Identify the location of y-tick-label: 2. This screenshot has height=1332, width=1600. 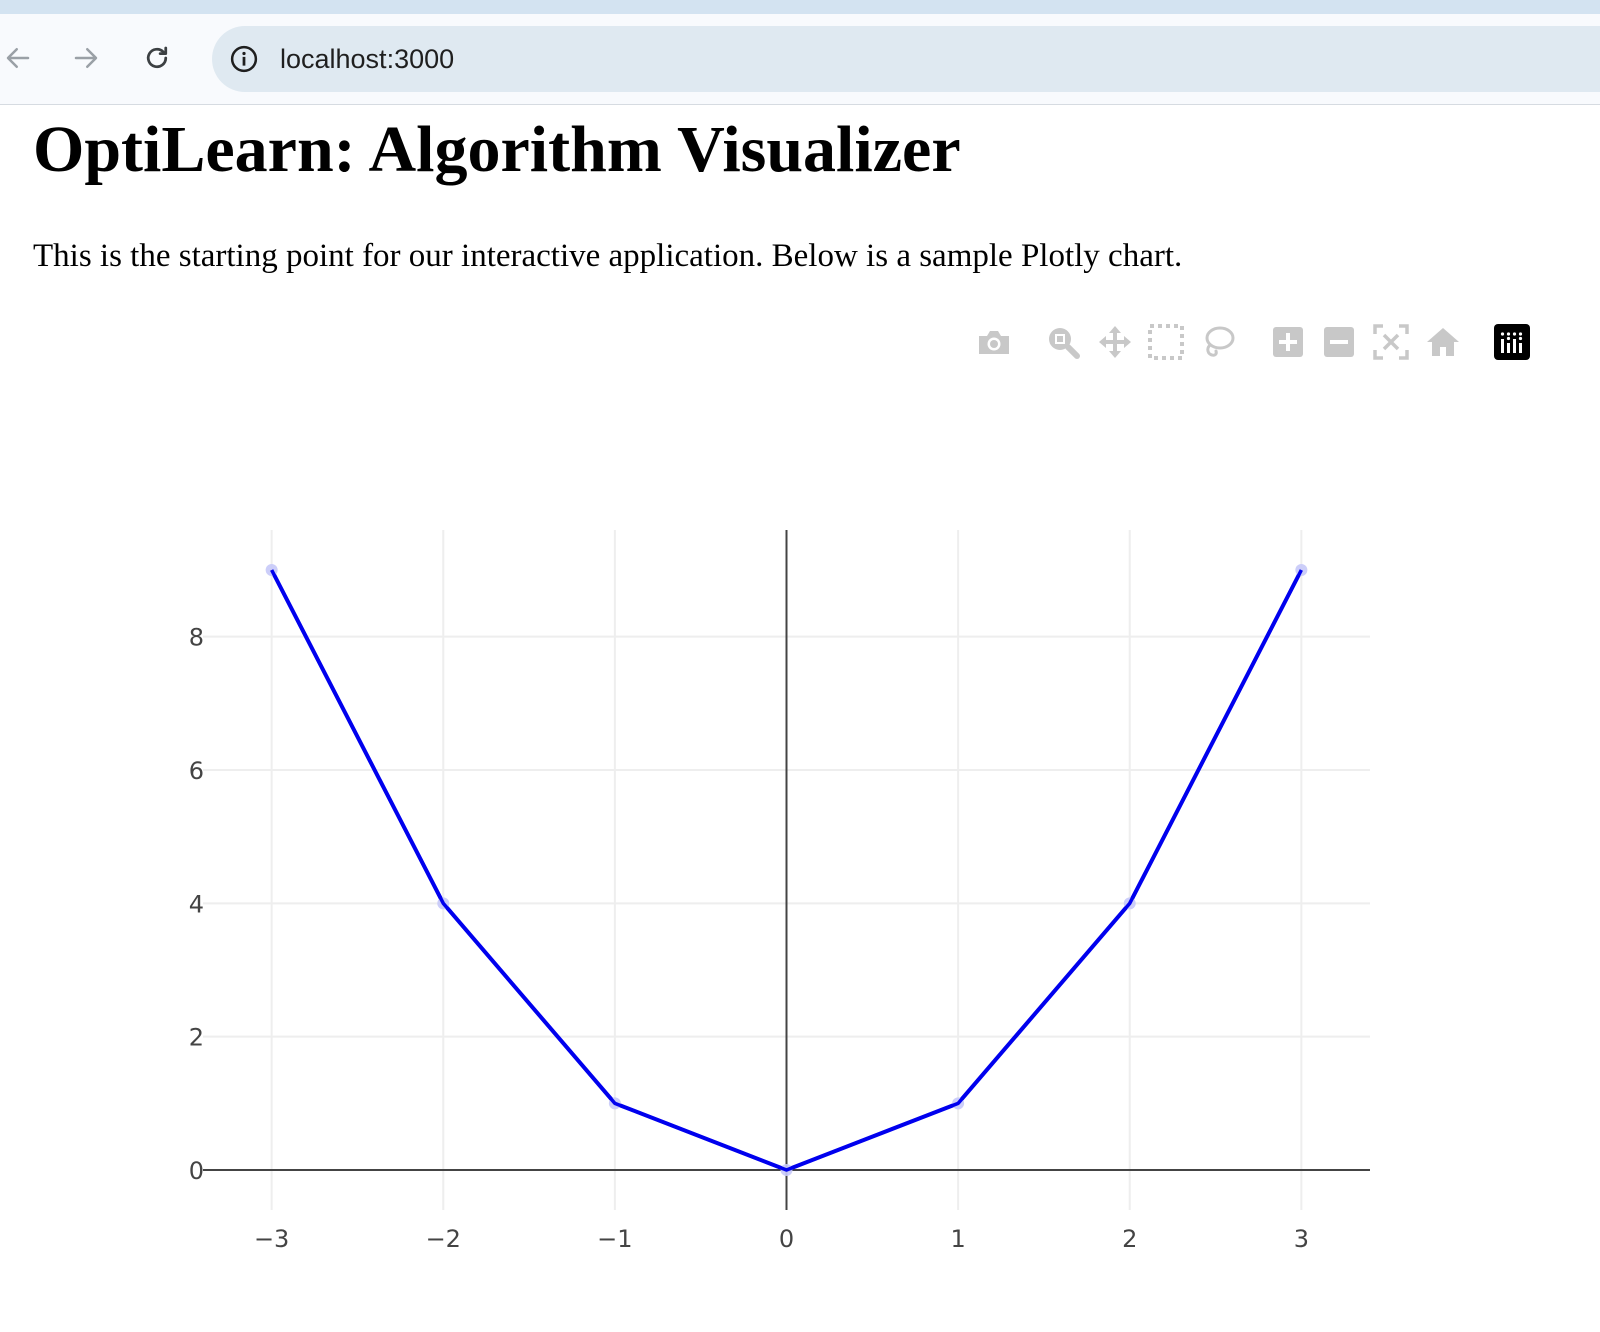
(196, 1038).